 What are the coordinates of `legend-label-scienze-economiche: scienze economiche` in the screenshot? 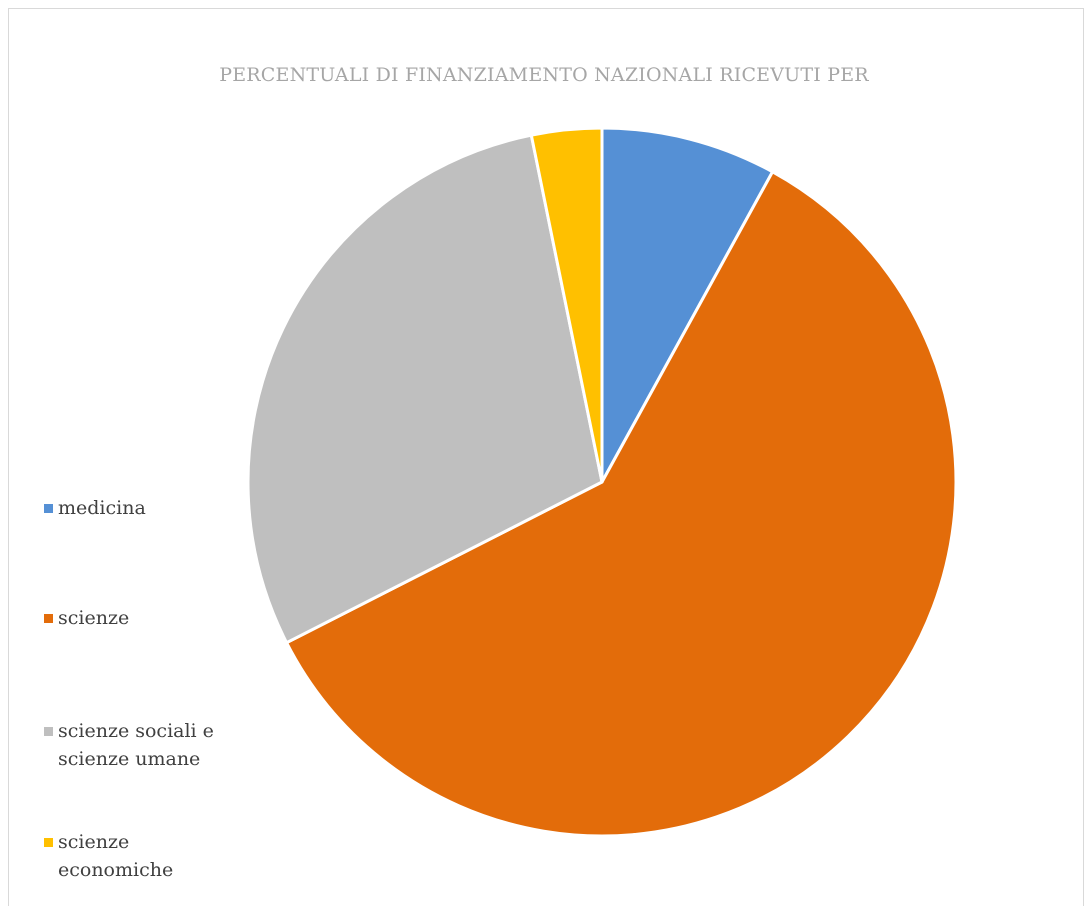 It's located at (116, 856).